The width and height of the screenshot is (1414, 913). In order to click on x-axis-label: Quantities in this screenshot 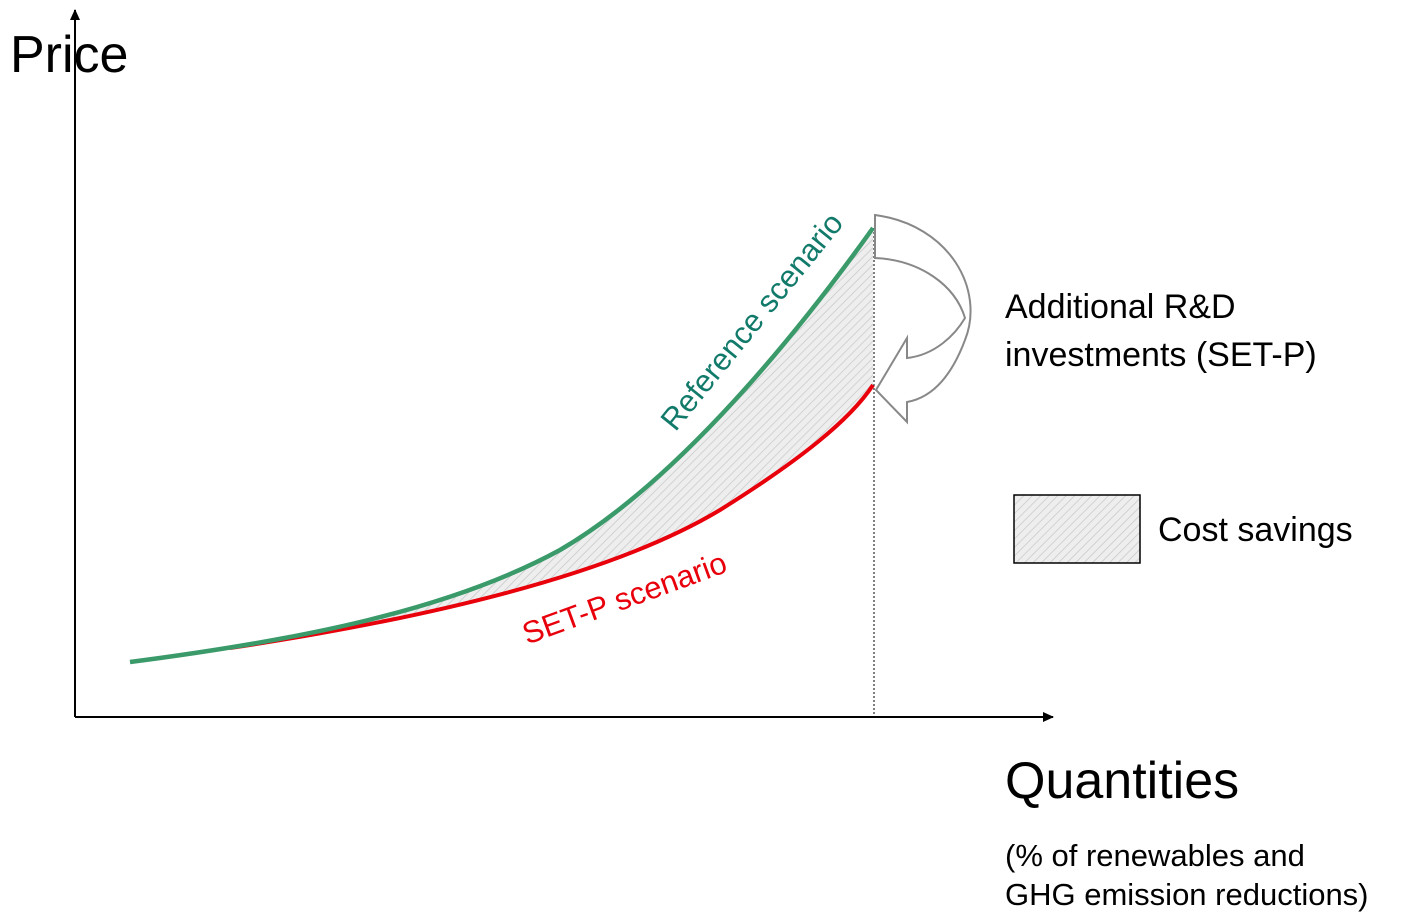, I will do `click(1122, 781)`.